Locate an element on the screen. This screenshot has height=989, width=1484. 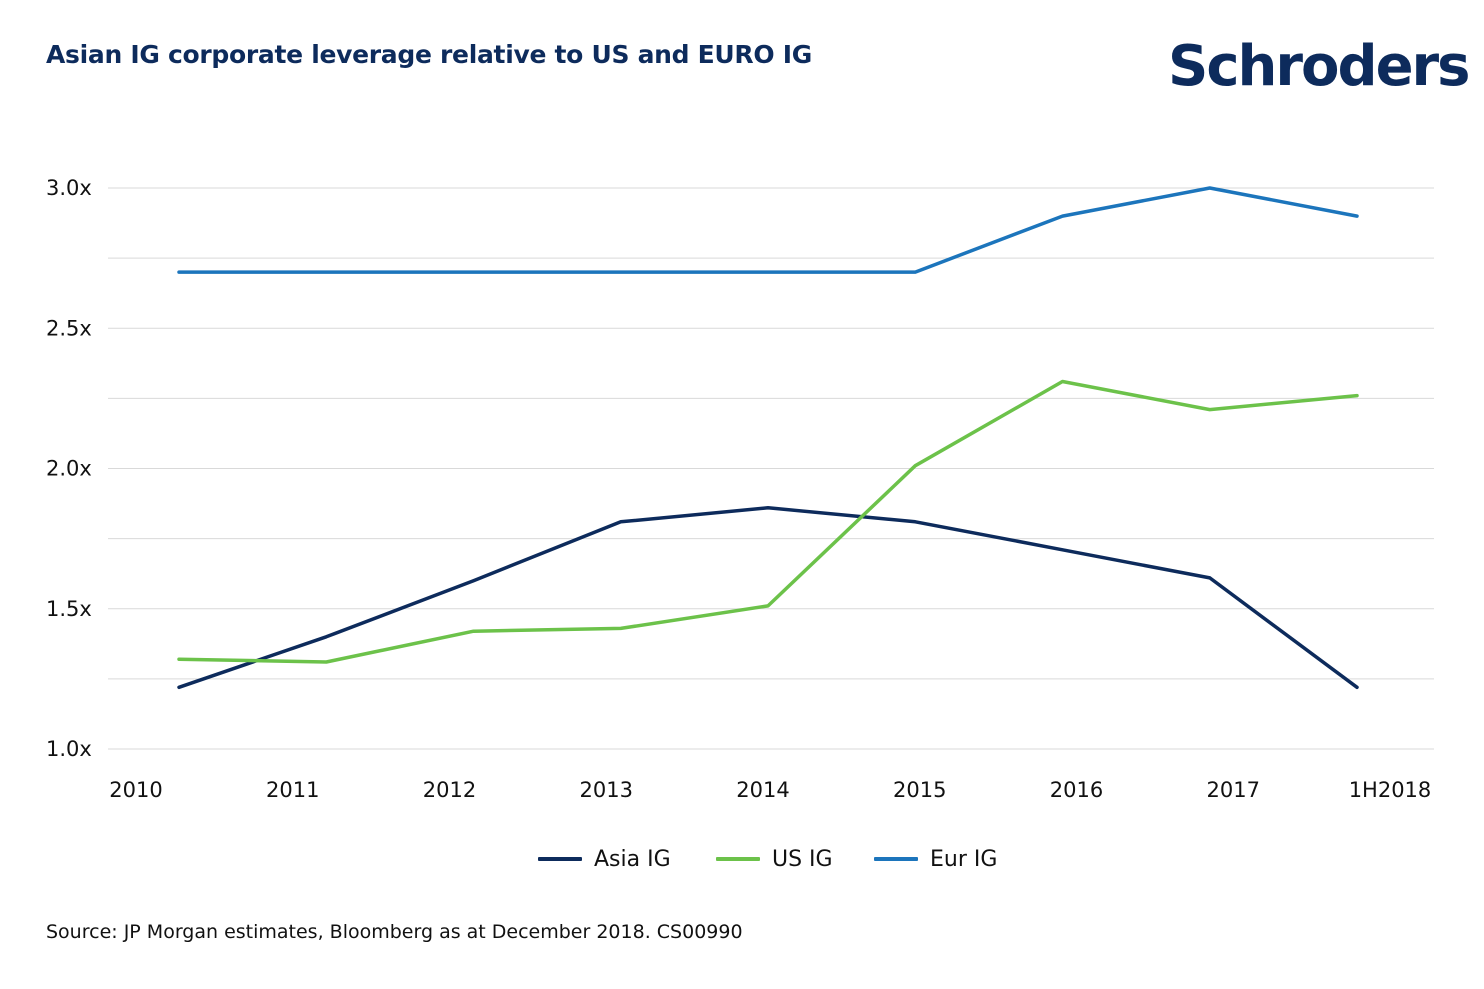
legend-item-us-ig: US IG is located at coordinates (774, 859).